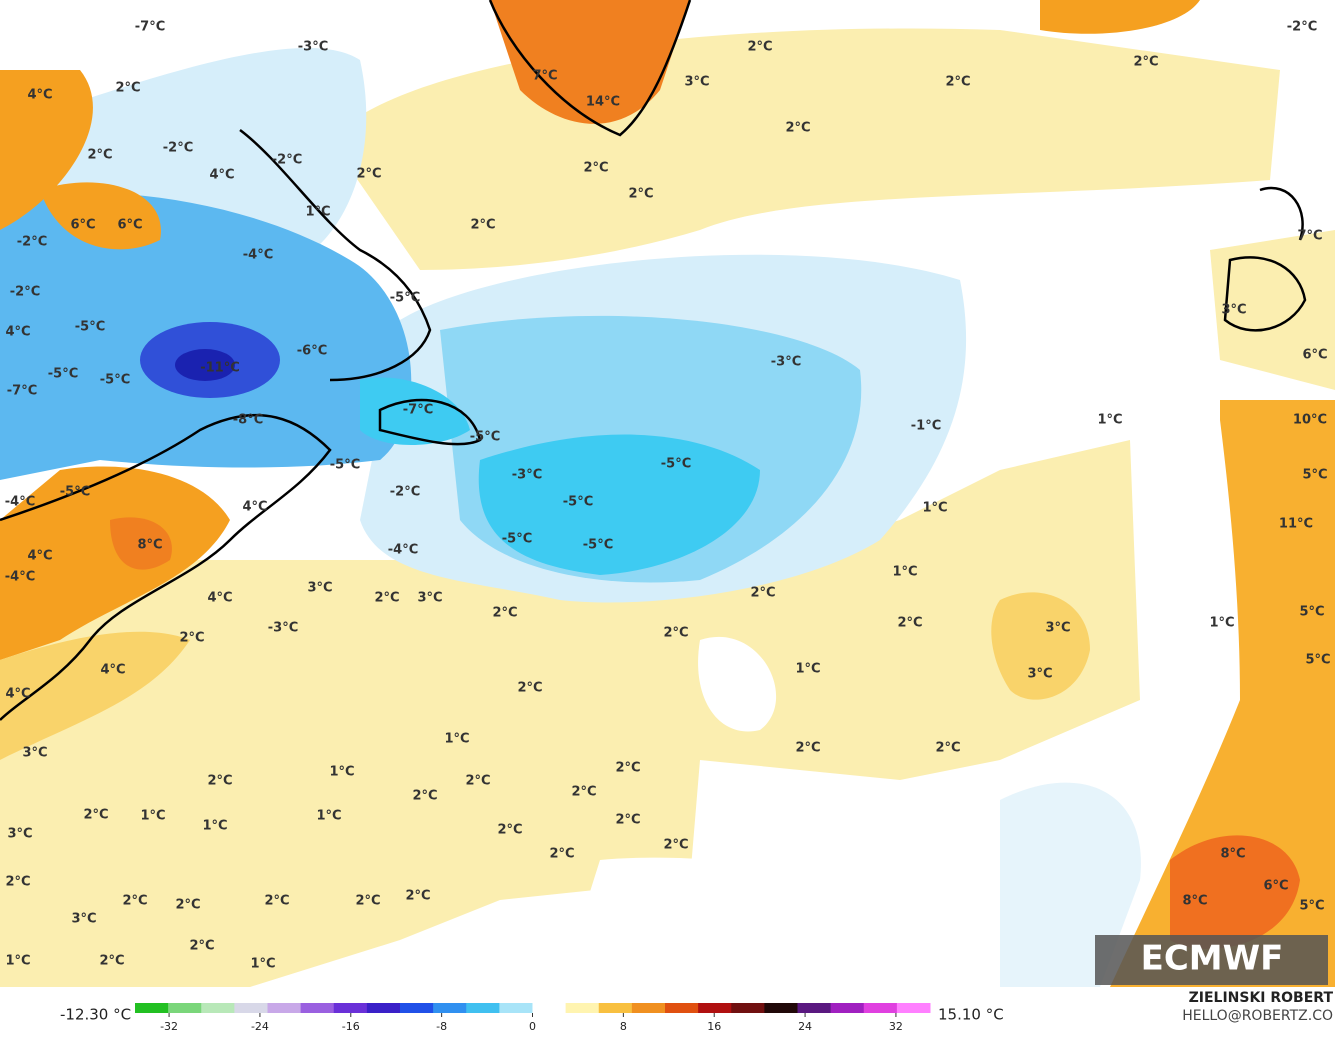 The image size is (1335, 1039). What do you see at coordinates (805, 1026) in the screenshot?
I see `colorbar-tick-label: 24` at bounding box center [805, 1026].